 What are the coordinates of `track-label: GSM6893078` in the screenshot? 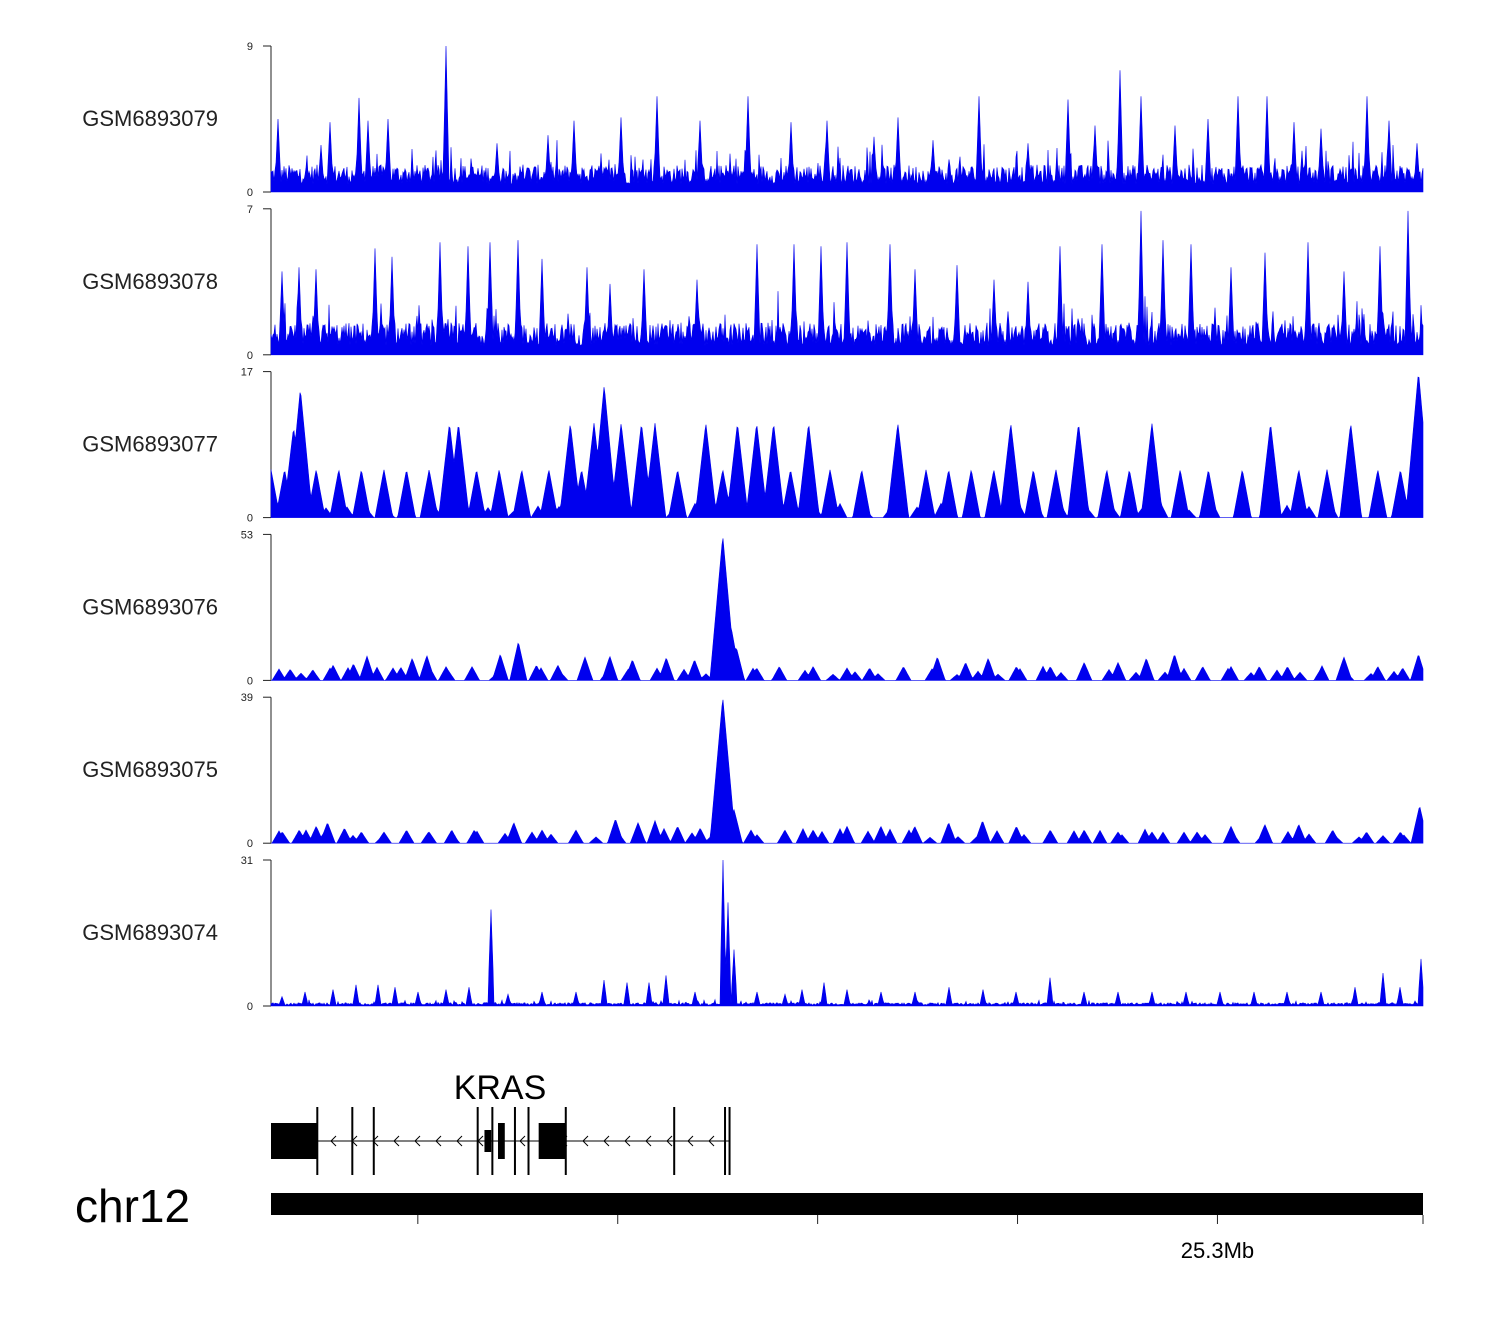 It's located at (150, 281).